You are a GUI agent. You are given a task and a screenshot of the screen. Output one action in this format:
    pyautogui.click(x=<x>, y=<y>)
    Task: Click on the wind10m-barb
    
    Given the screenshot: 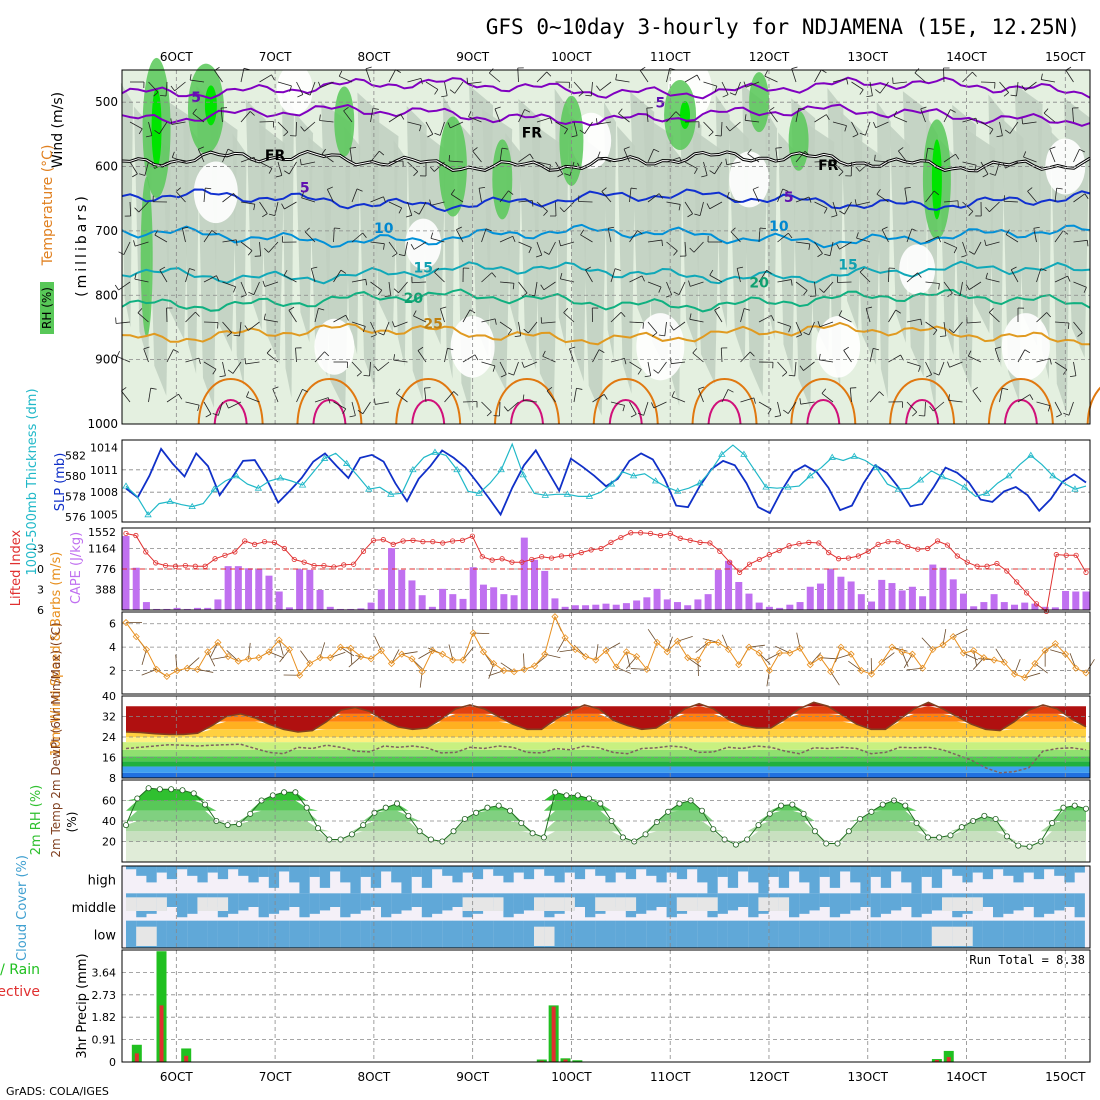 What is the action you would take?
    pyautogui.click(x=425, y=655)
    